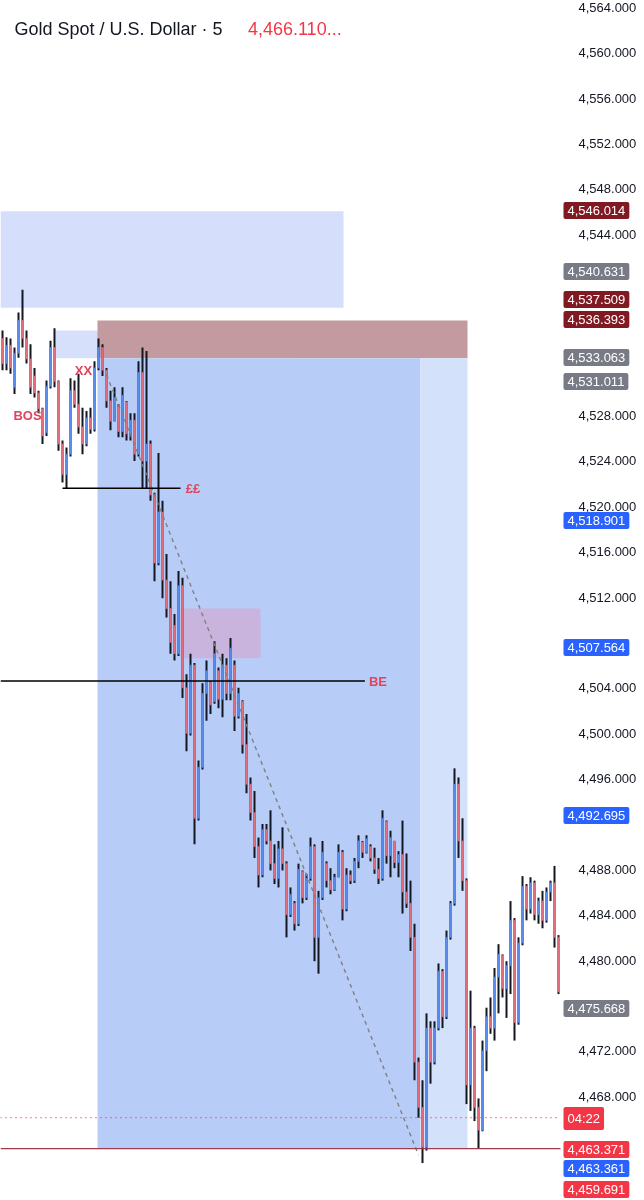  What do you see at coordinates (607, 733) in the screenshot?
I see `y-tick-label: 4,500.000` at bounding box center [607, 733].